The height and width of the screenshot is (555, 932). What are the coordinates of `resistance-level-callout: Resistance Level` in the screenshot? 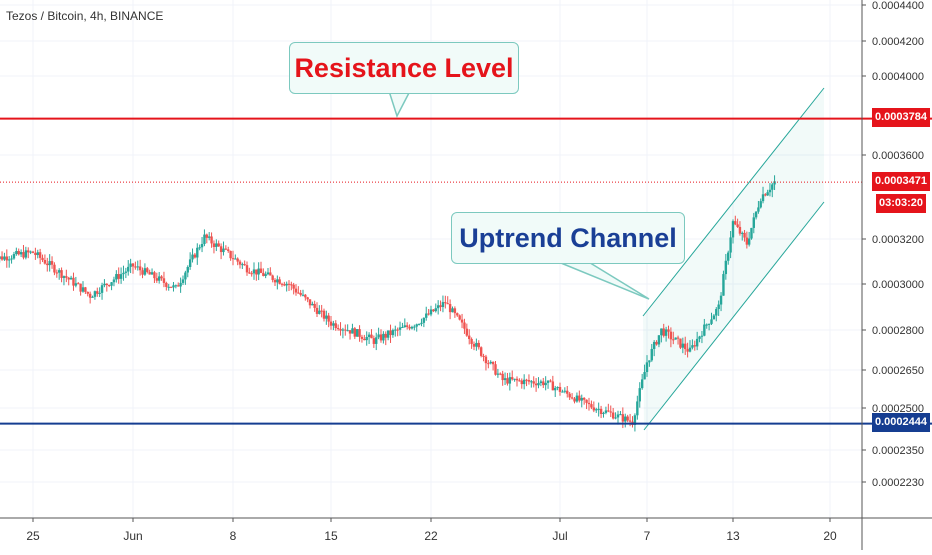 It's located at (404, 68).